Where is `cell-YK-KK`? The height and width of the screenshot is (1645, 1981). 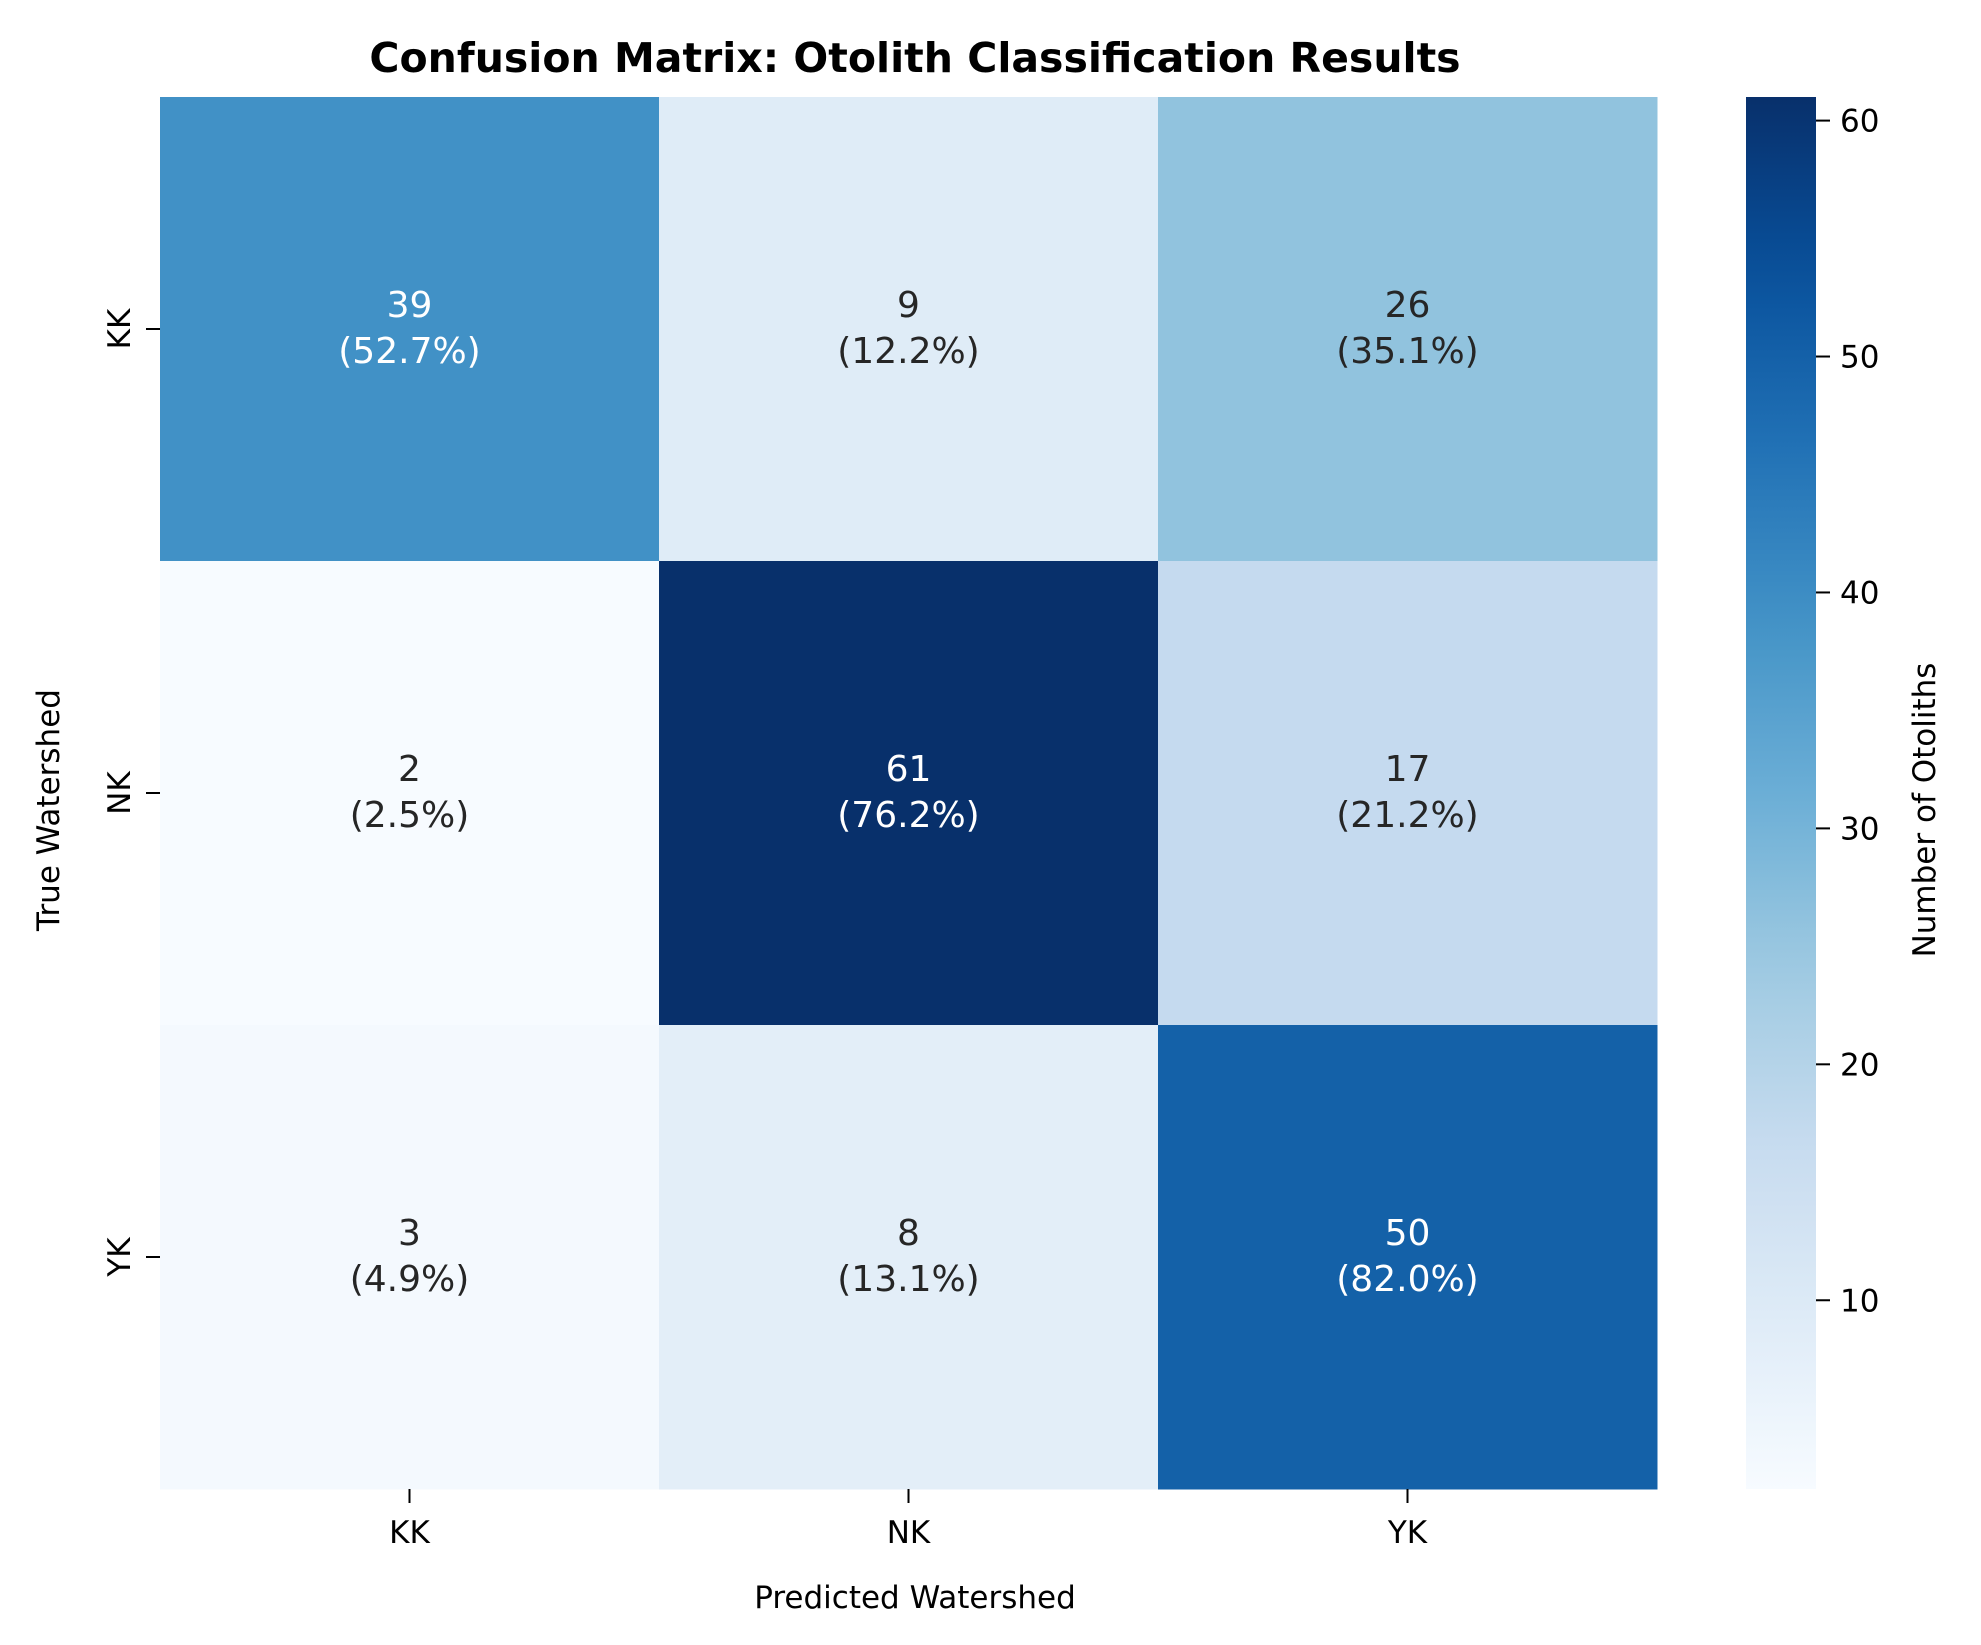 cell-YK-KK is located at coordinates (410, 1257).